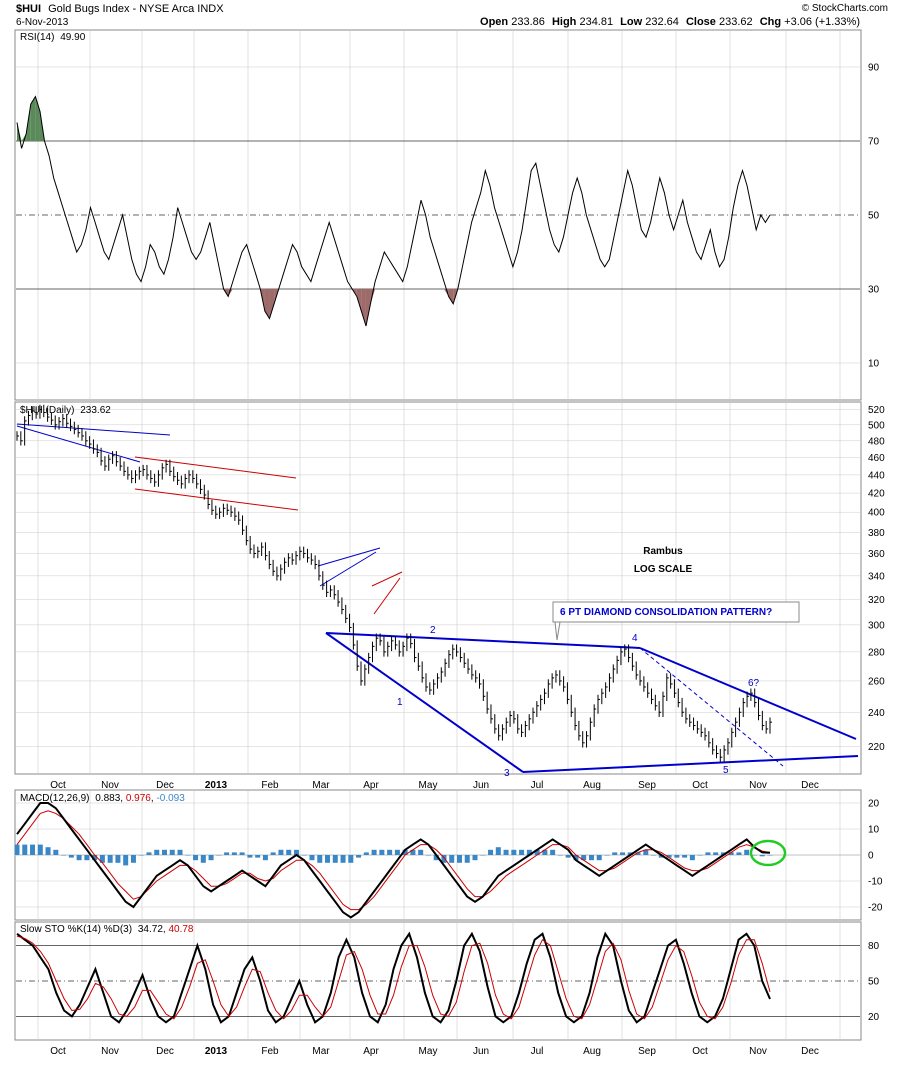 The width and height of the screenshot is (900, 1069). What do you see at coordinates (42, 22) in the screenshot?
I see `chart-date: 6-Nov-2013` at bounding box center [42, 22].